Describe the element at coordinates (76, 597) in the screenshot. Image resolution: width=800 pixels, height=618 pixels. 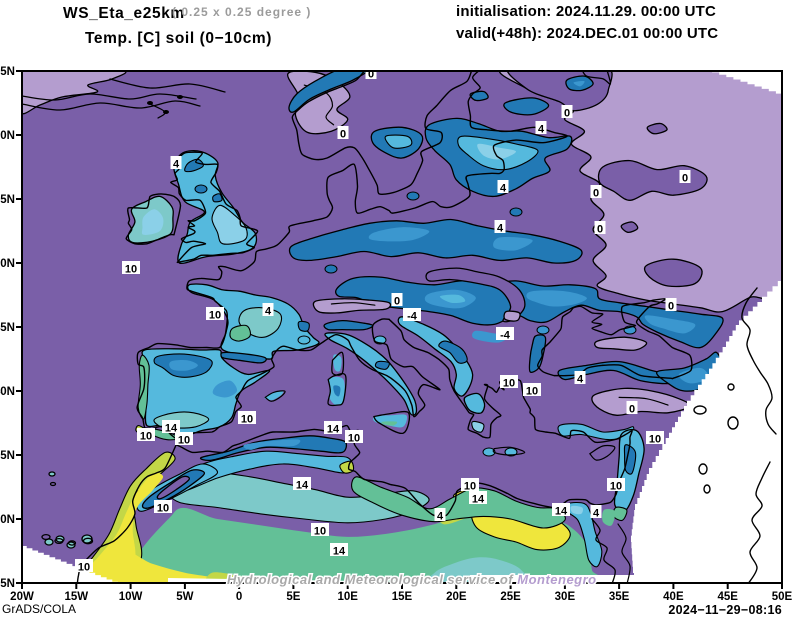
I see `svg-text: 15W` at that location.